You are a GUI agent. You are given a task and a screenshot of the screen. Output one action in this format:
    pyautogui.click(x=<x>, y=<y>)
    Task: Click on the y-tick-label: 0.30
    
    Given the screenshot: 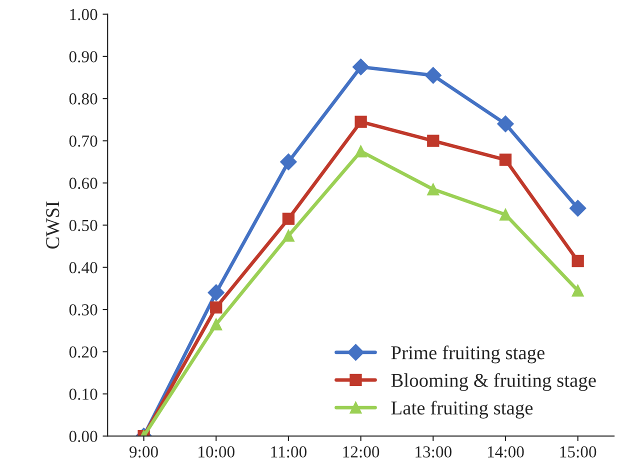 What is the action you would take?
    pyautogui.click(x=83, y=310)
    